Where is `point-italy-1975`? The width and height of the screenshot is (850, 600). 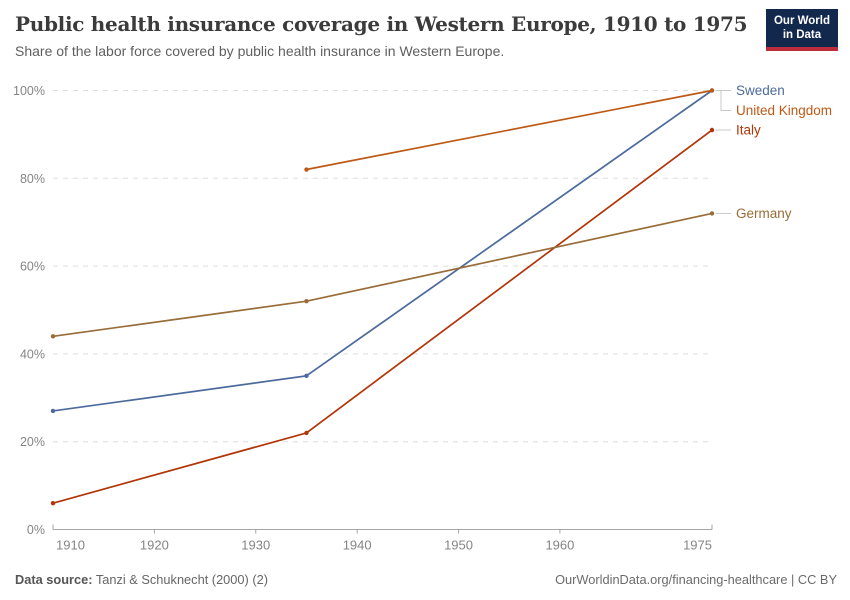
point-italy-1975 is located at coordinates (712, 130).